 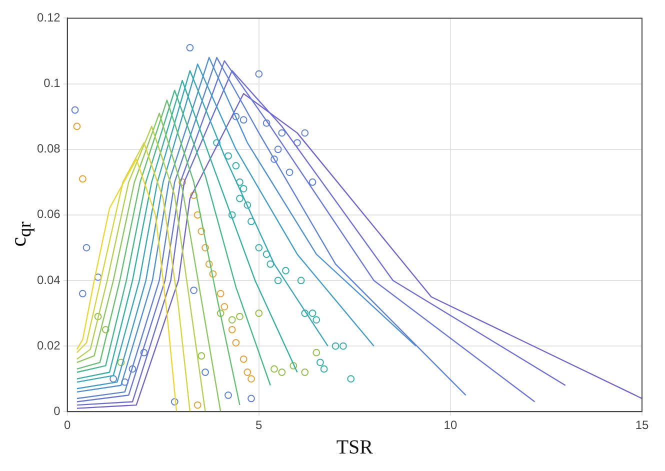 I want to click on y-tick-label: 0.12, so click(x=48, y=17).